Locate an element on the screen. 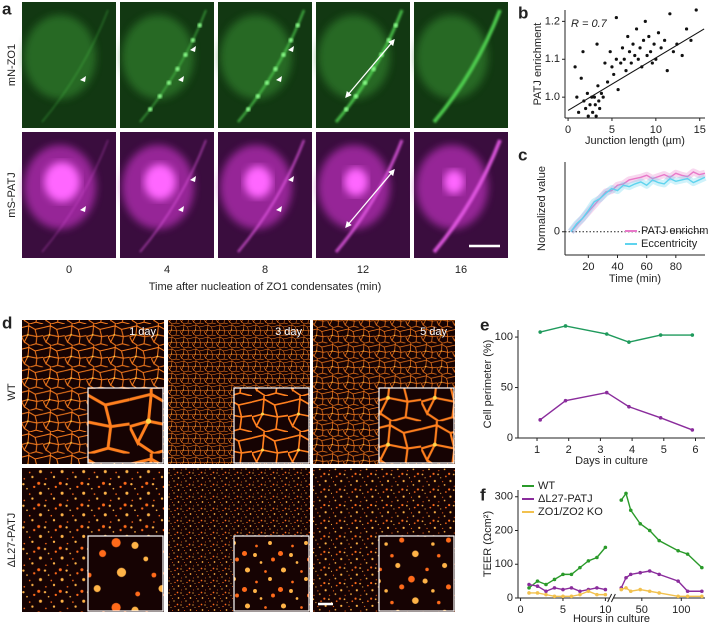 This screenshot has height=629, width=708. x-tick-label: 3 is located at coordinates (600, 450).